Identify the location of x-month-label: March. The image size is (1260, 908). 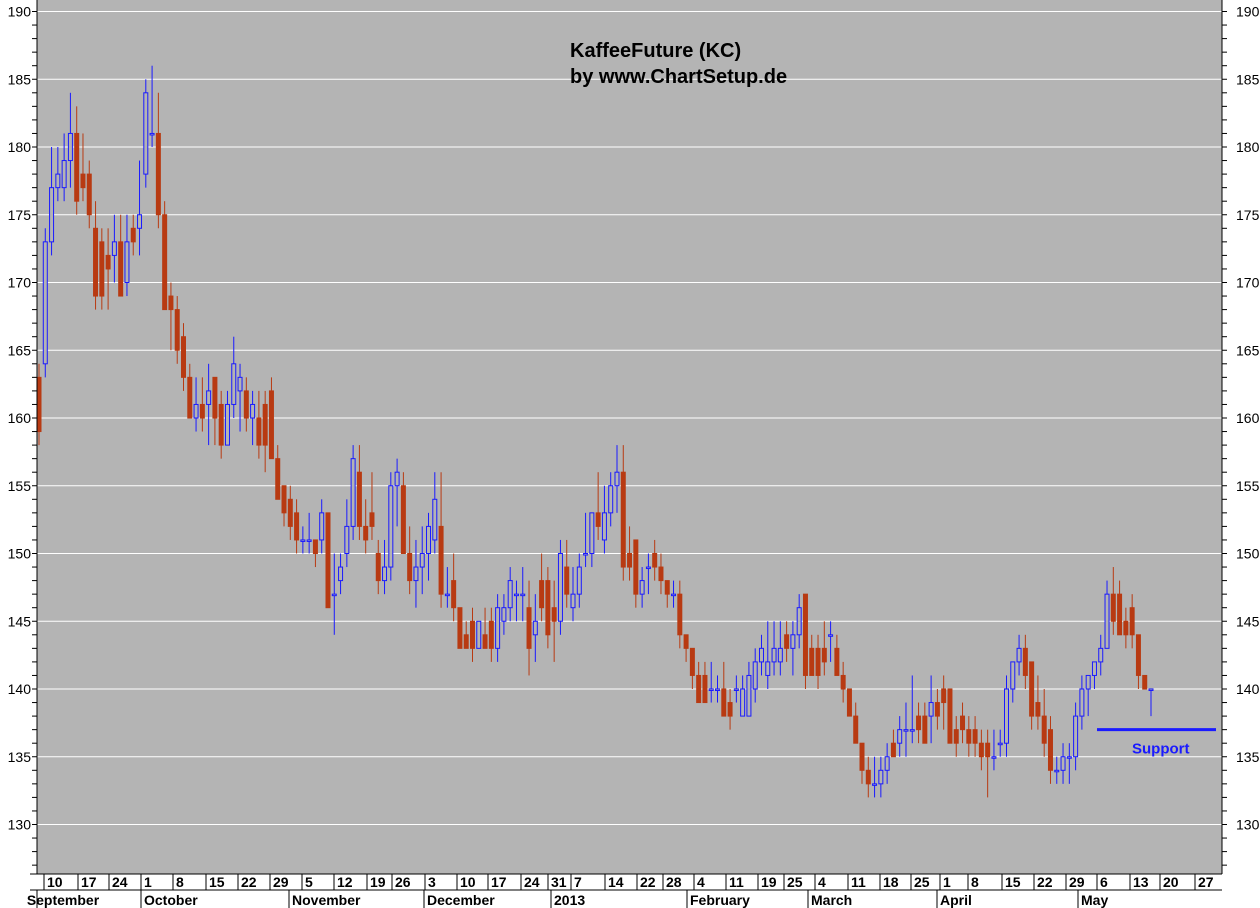
(831, 900).